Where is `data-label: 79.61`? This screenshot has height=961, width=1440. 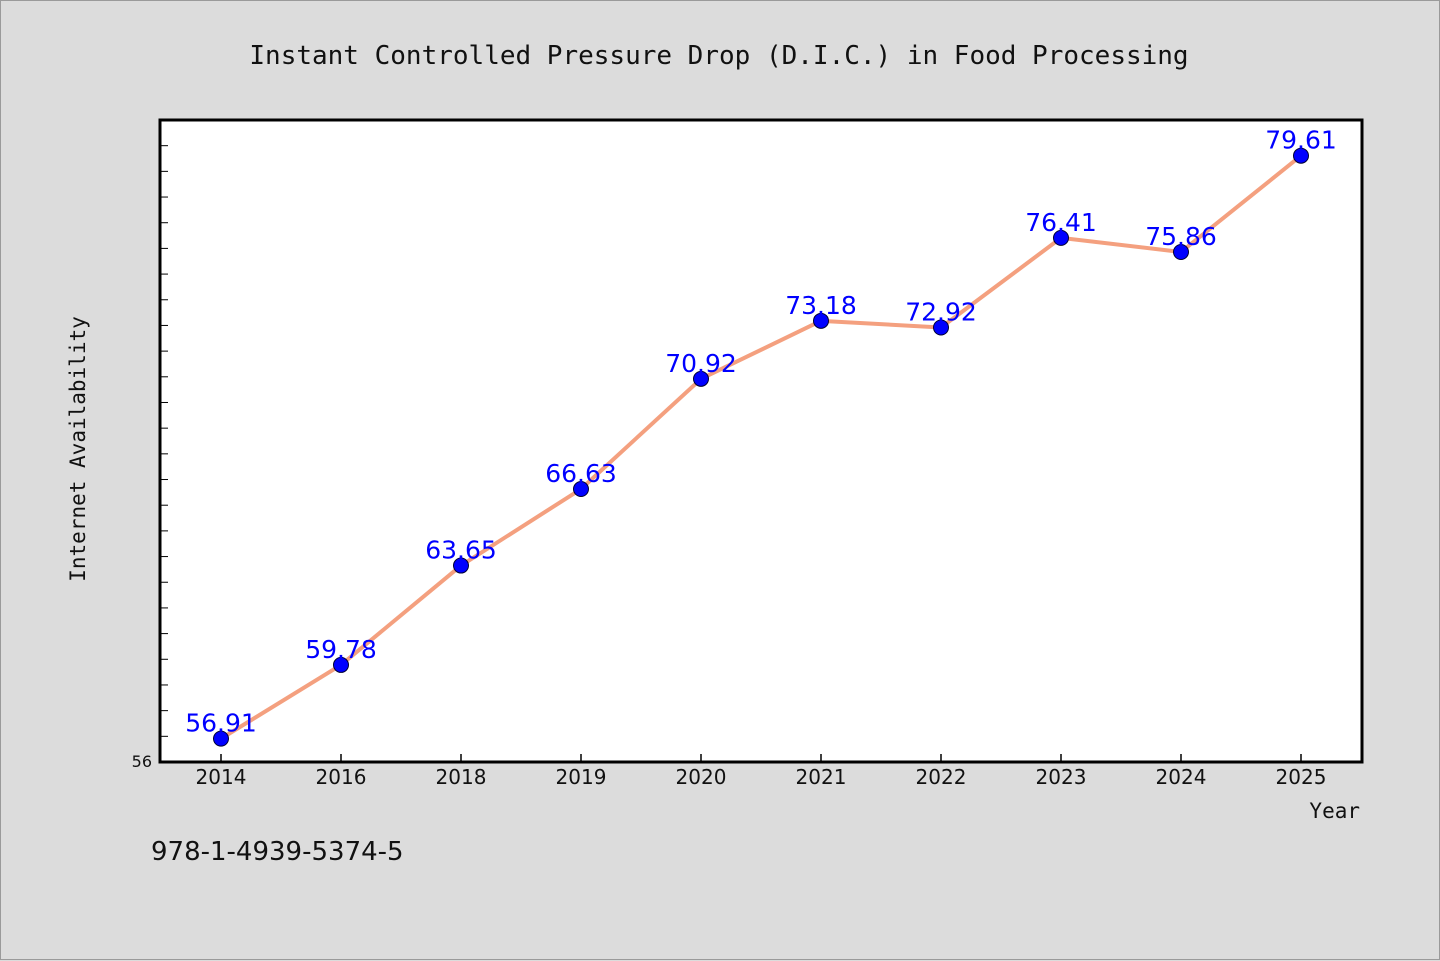 data-label: 79.61 is located at coordinates (1301, 140).